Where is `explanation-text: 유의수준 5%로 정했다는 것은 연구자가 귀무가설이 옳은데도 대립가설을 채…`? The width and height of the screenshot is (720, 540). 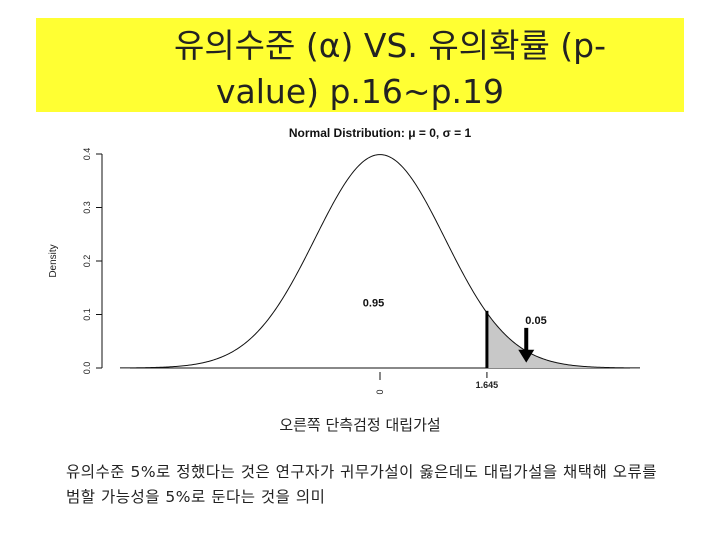
explanation-text: 유의수준 5%로 정했다는 것은 연구자가 귀무가설이 옳은데도 대립가설을 채… is located at coordinates (362, 484).